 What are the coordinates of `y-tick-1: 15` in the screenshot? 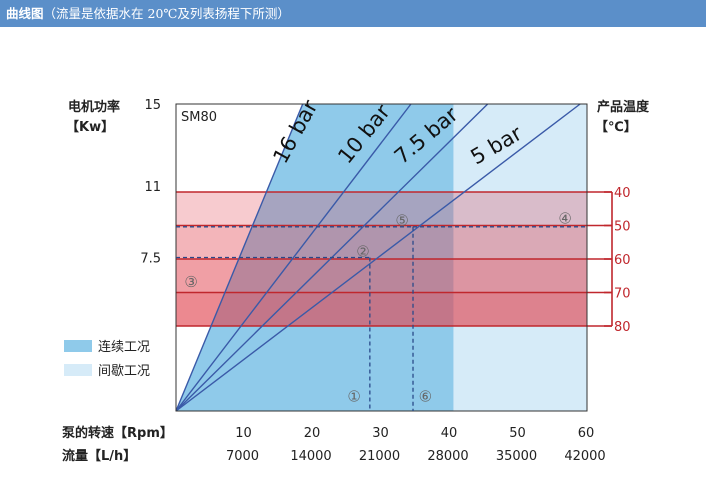 It's located at (152, 105).